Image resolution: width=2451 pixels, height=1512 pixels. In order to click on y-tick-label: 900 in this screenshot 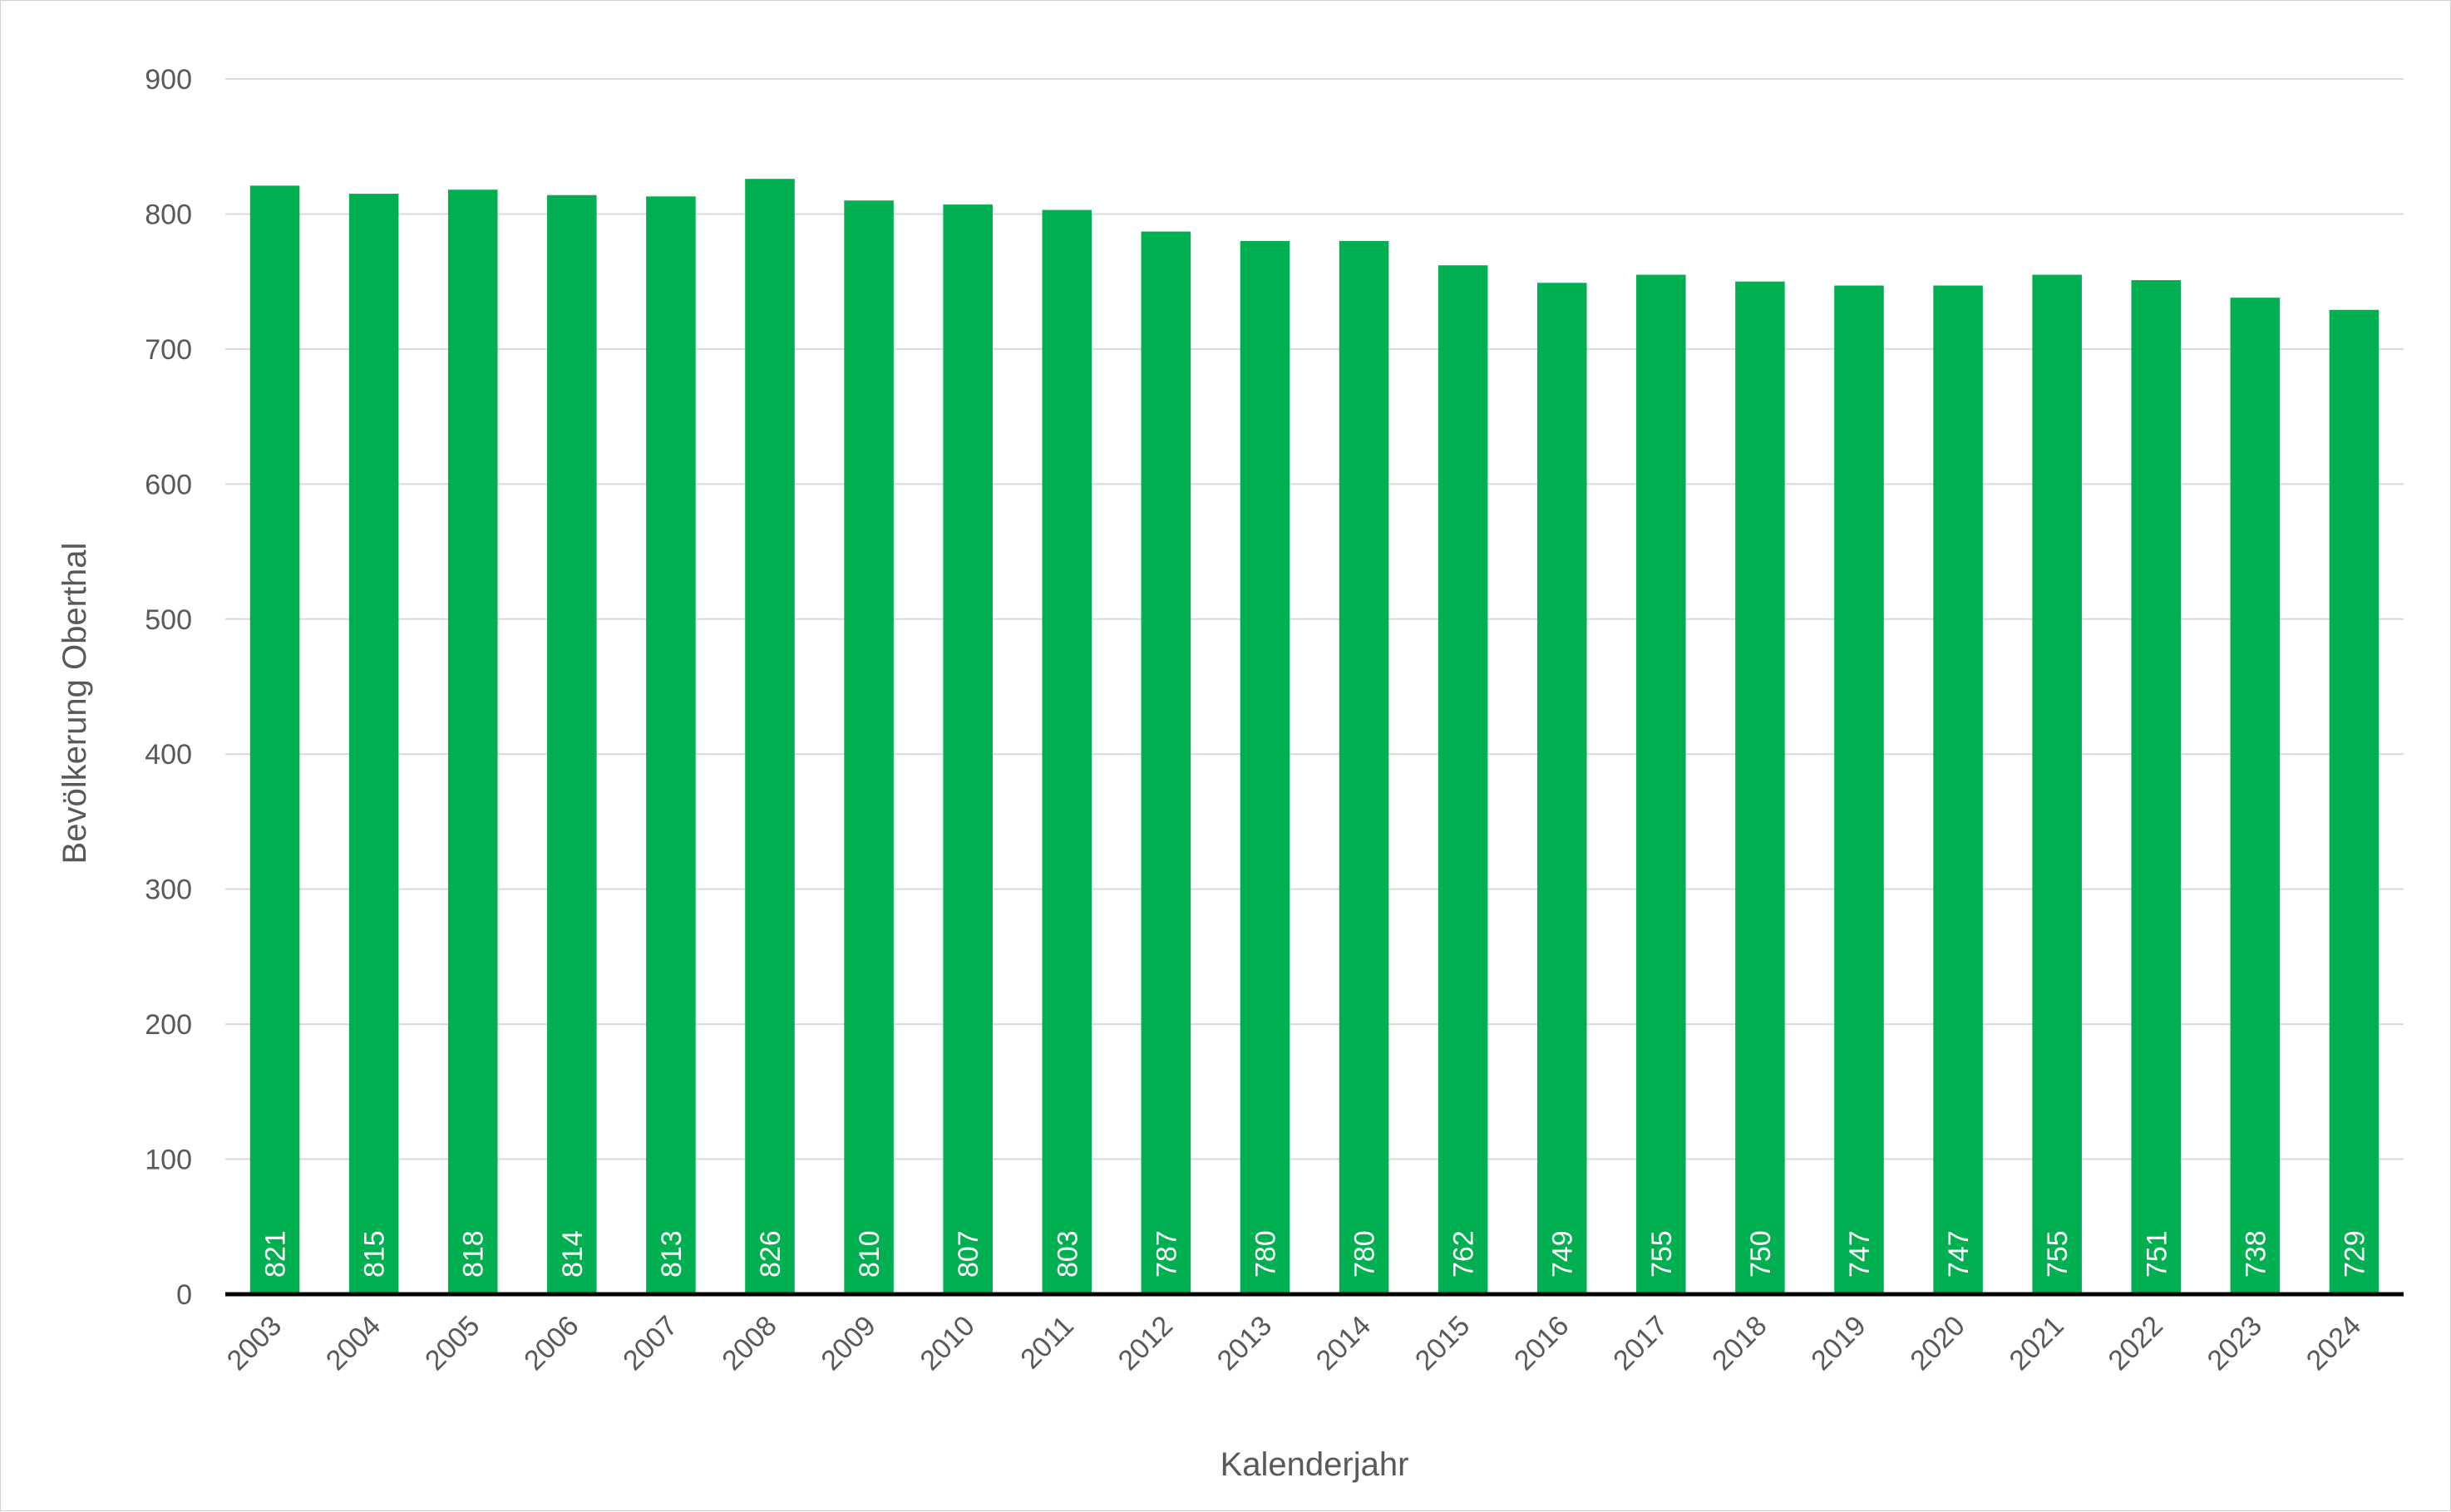, I will do `click(168, 80)`.